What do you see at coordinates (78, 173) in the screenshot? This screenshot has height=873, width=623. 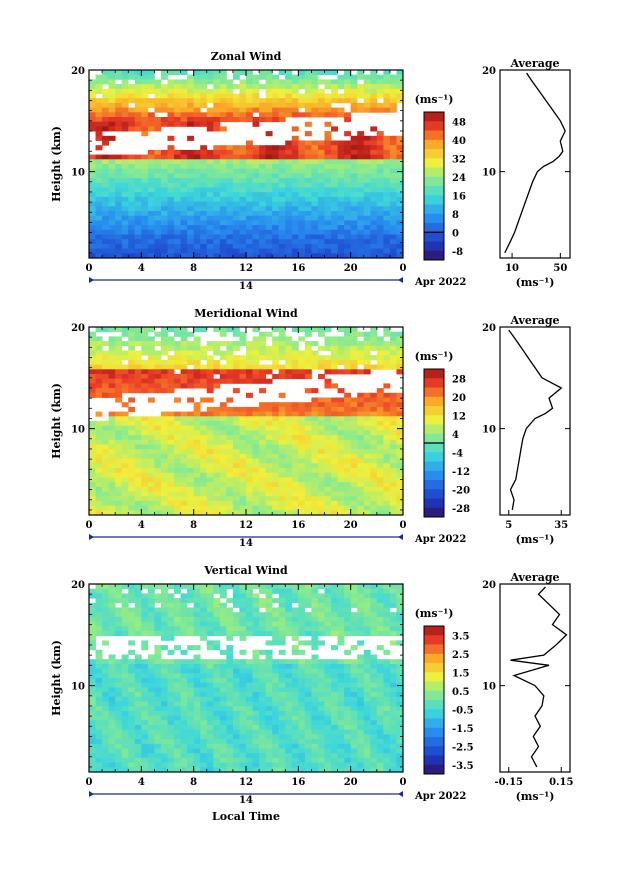 I see `y-tick-label: 10` at bounding box center [78, 173].